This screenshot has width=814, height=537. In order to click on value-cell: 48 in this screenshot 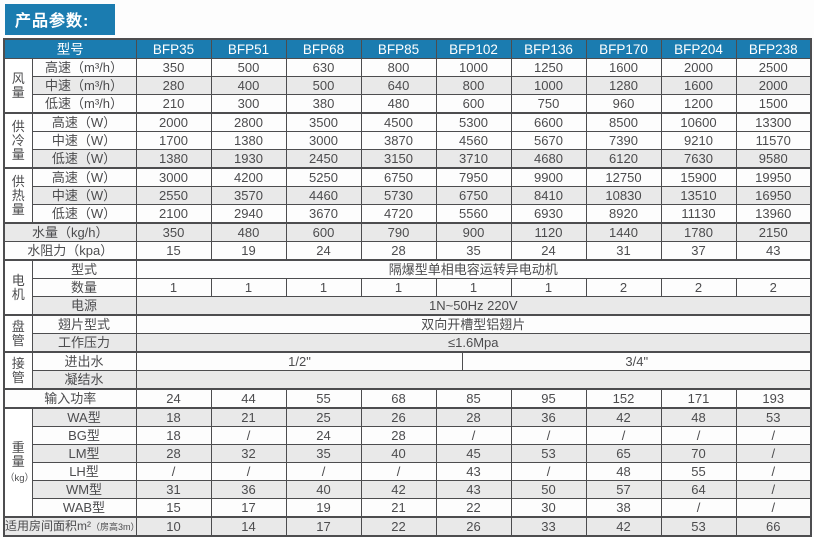, I will do `click(698, 417)`.